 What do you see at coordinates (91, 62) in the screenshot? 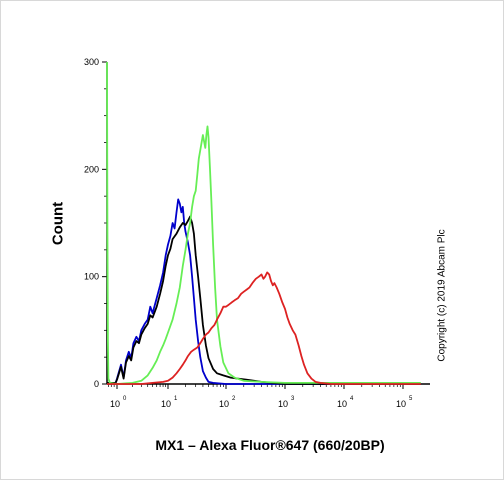
I see `y-tick-label: 300` at bounding box center [91, 62].